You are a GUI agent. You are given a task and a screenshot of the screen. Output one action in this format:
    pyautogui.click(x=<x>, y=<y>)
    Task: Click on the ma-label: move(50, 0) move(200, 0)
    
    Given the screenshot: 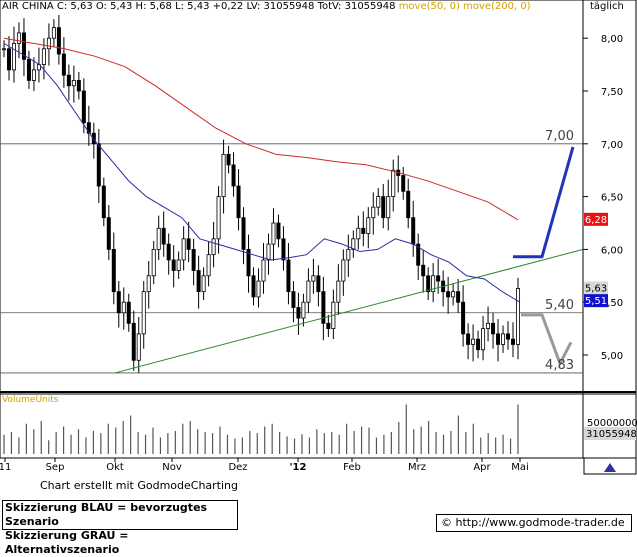 What is the action you would take?
    pyautogui.click(x=464, y=6)
    